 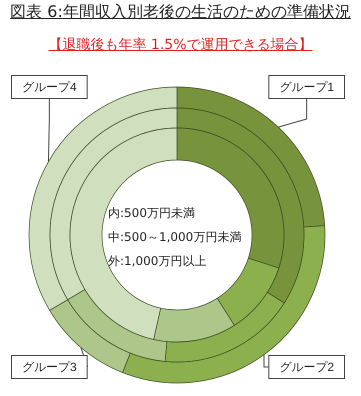 What do you see at coordinates (49, 87) in the screenshot?
I see `slice-label: グループ4` at bounding box center [49, 87].